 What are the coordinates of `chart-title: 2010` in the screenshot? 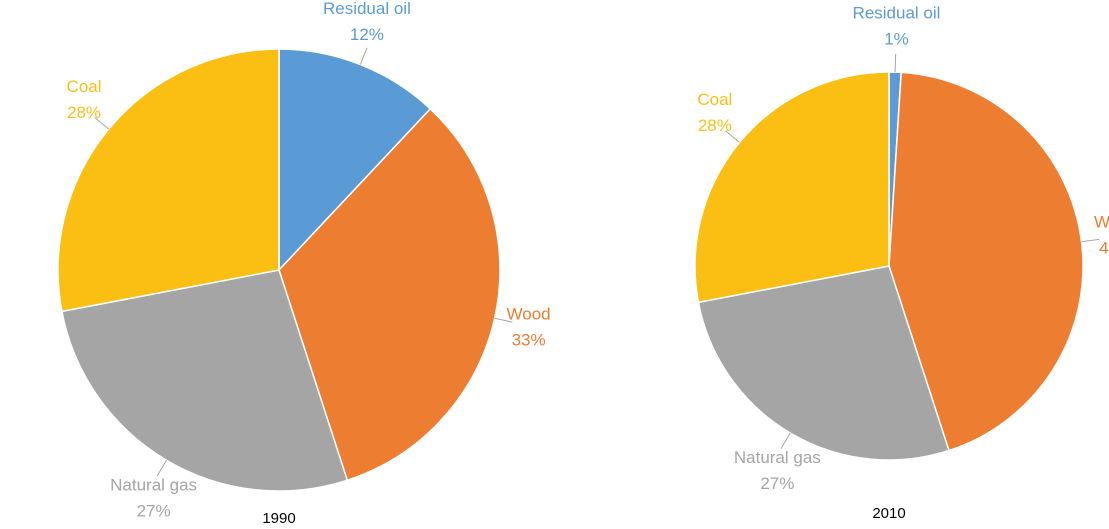 It's located at (888, 513).